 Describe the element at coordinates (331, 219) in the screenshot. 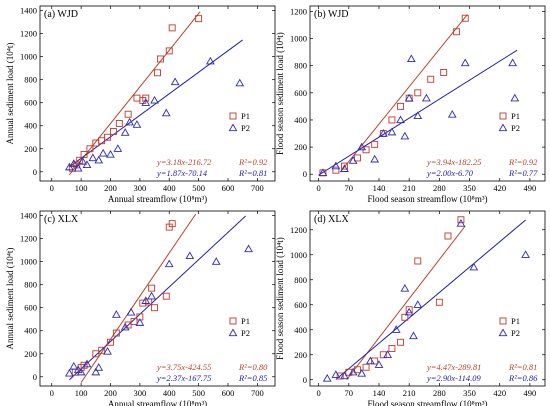

I see `panel-label: (d) XLX` at that location.